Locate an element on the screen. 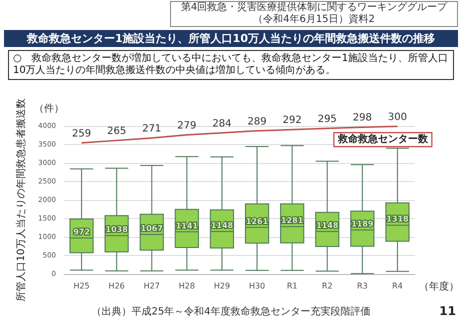  x-tick-label: H30 is located at coordinates (257, 286).